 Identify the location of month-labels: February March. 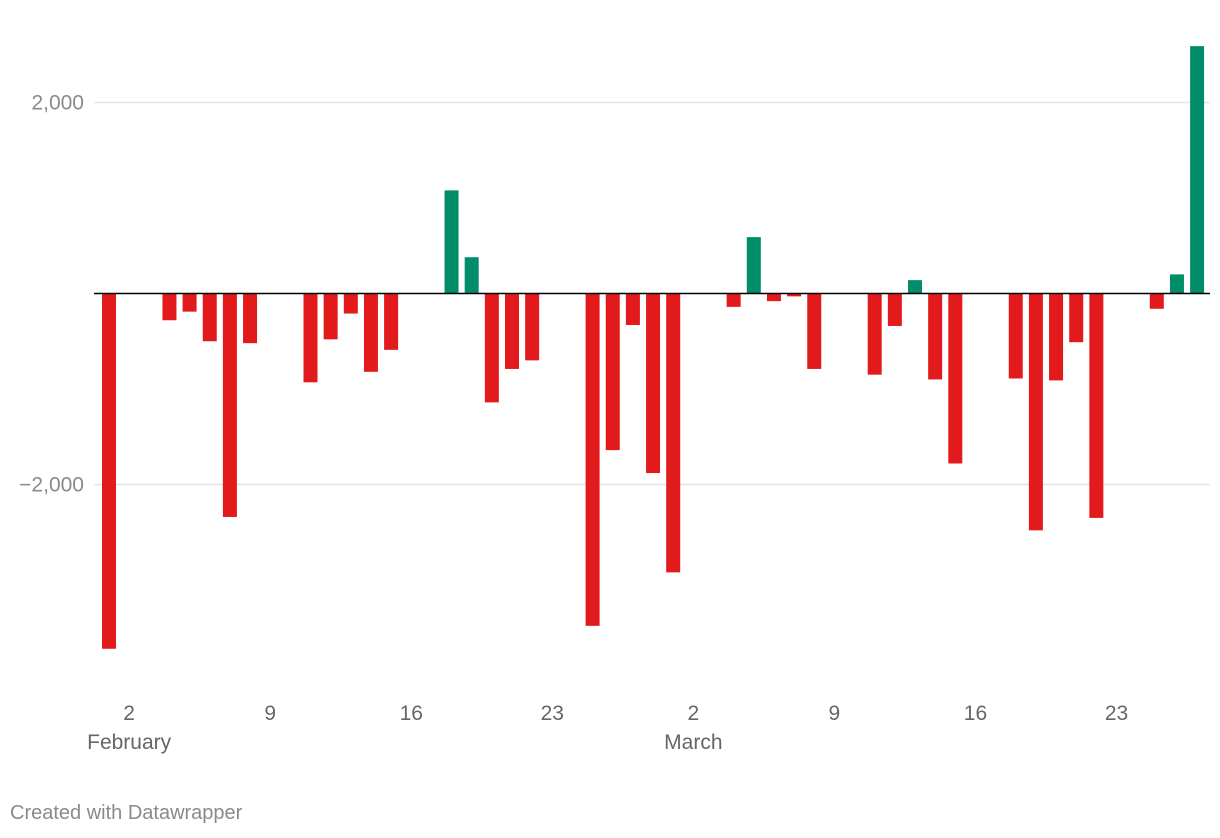
(404, 742).